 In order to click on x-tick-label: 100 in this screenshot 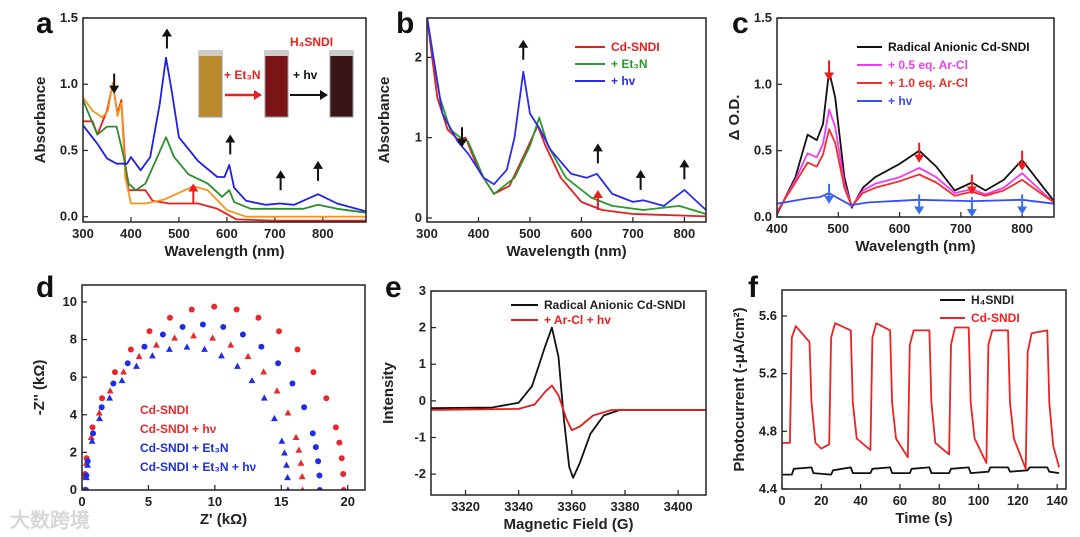, I will do `click(979, 500)`.